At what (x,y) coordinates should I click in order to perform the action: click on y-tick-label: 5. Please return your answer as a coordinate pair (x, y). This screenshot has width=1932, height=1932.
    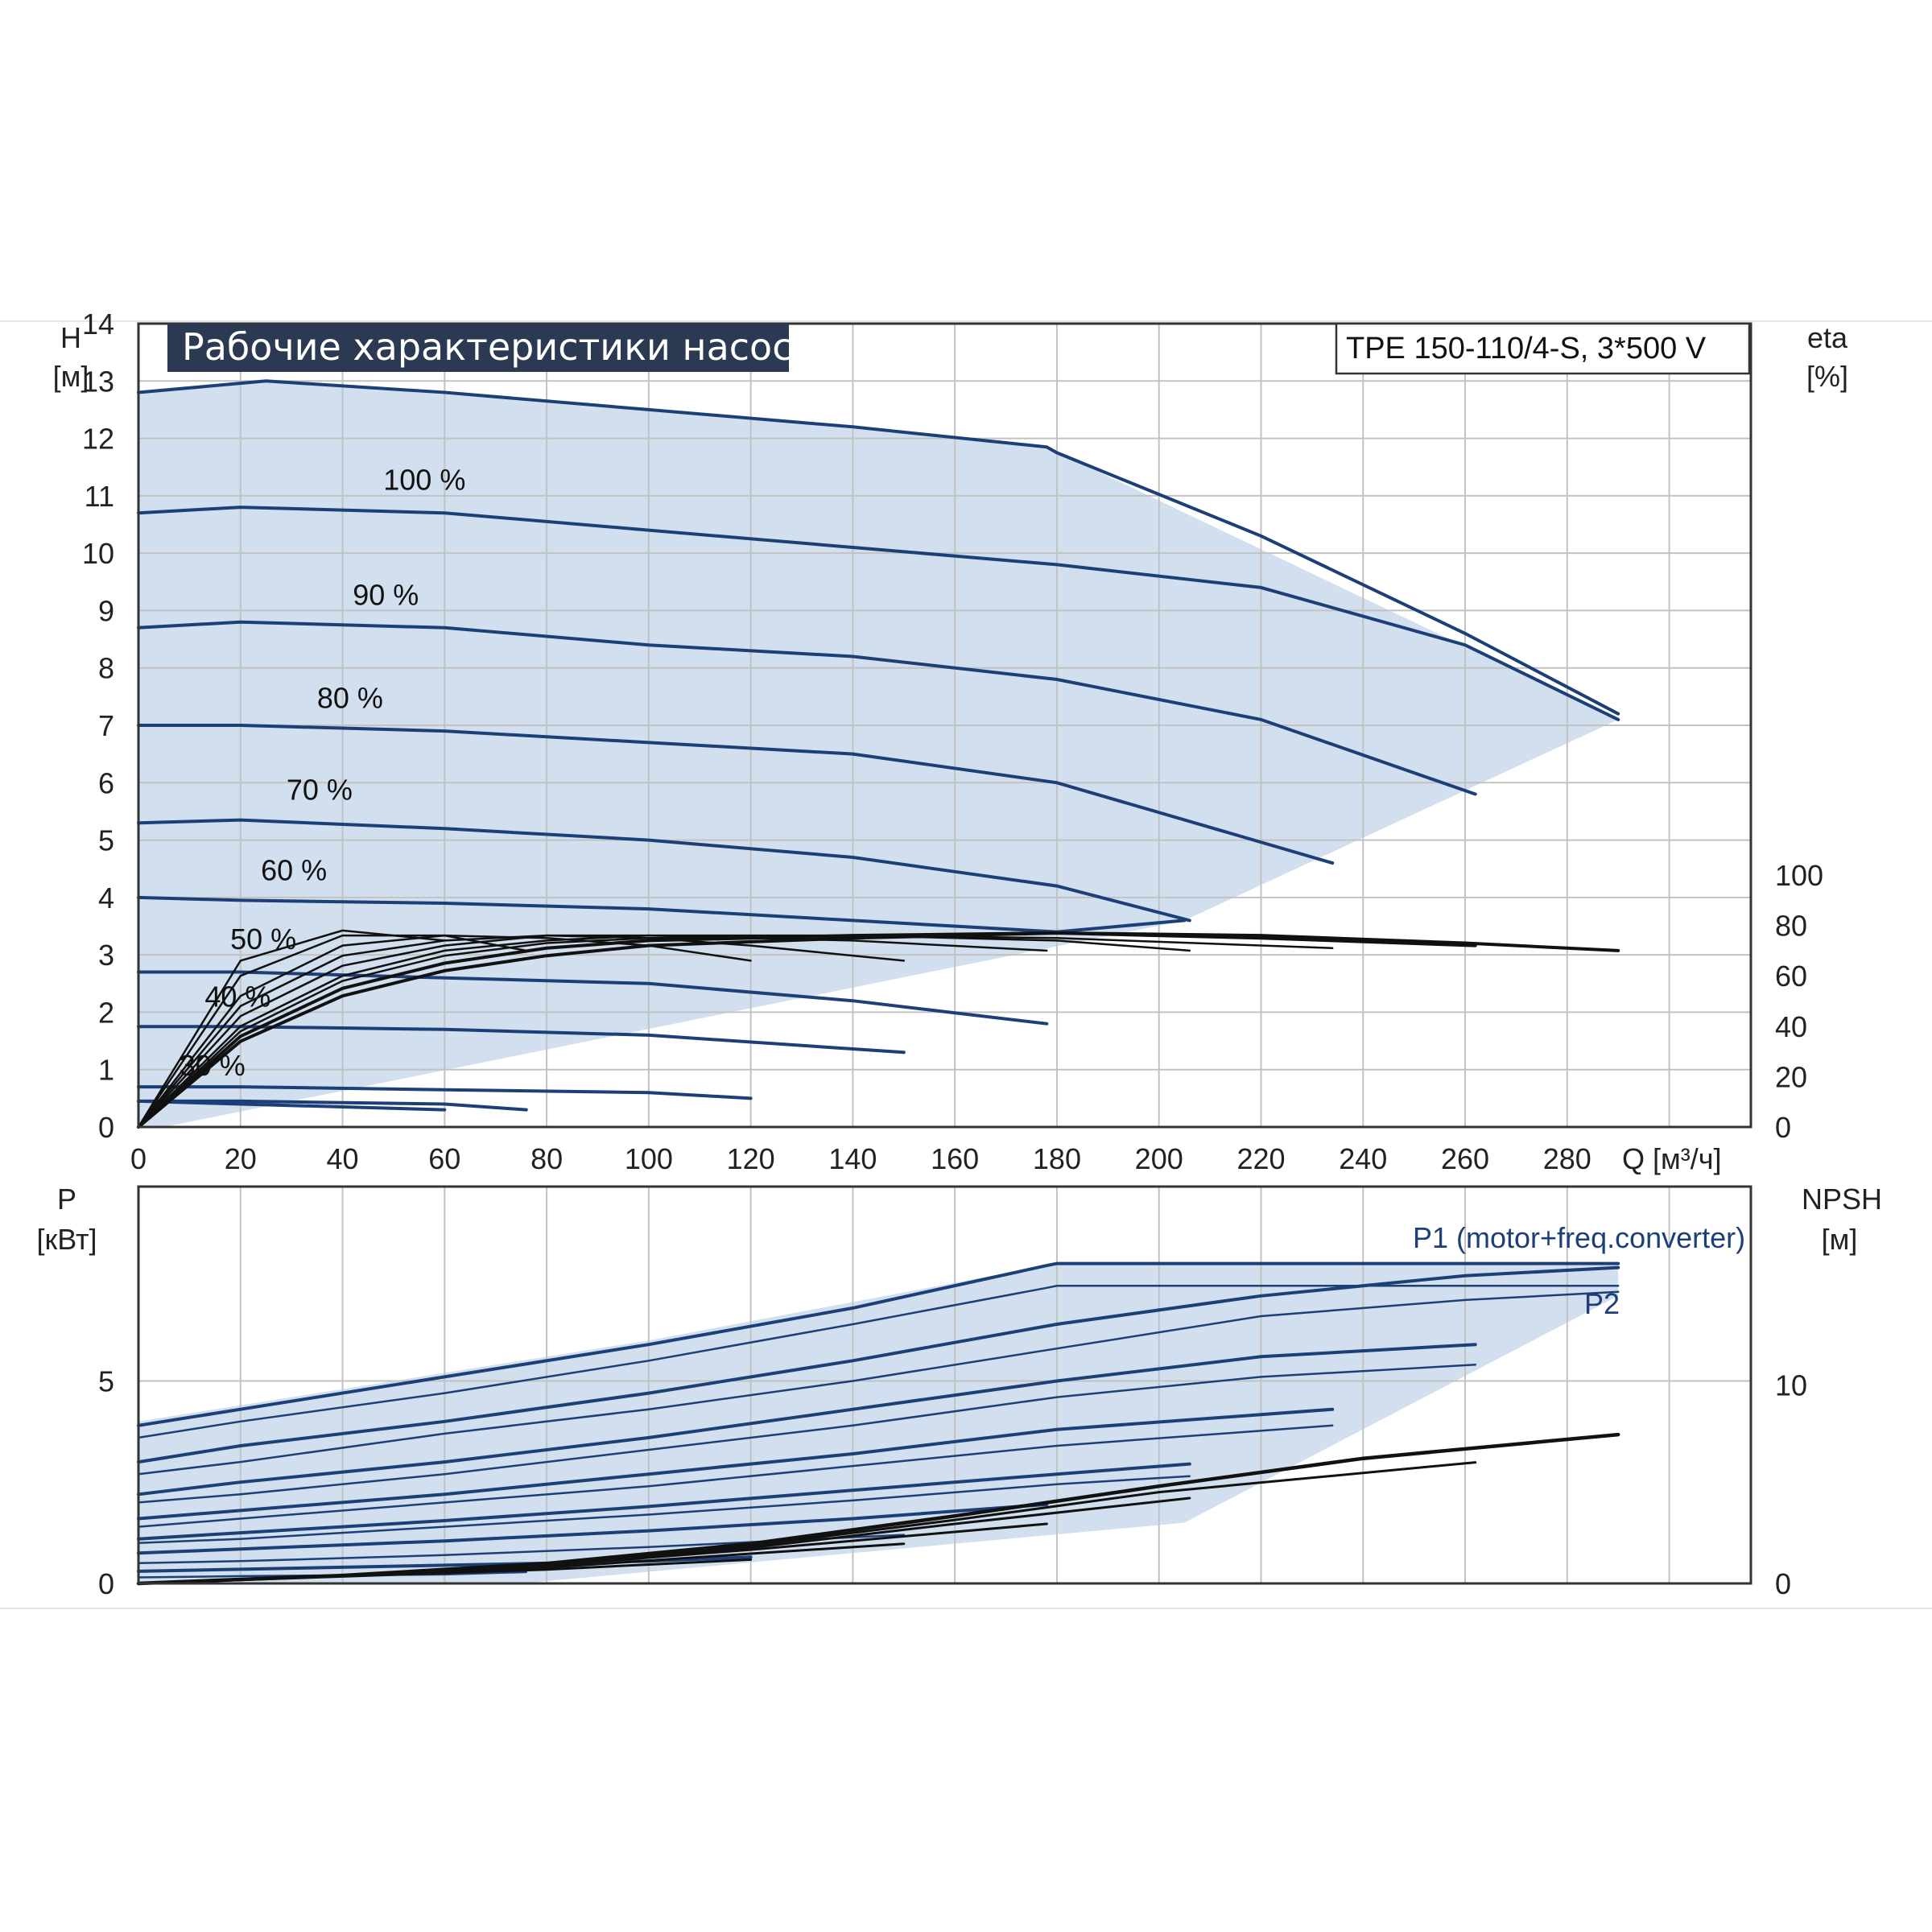
    Looking at the image, I should click on (106, 841).